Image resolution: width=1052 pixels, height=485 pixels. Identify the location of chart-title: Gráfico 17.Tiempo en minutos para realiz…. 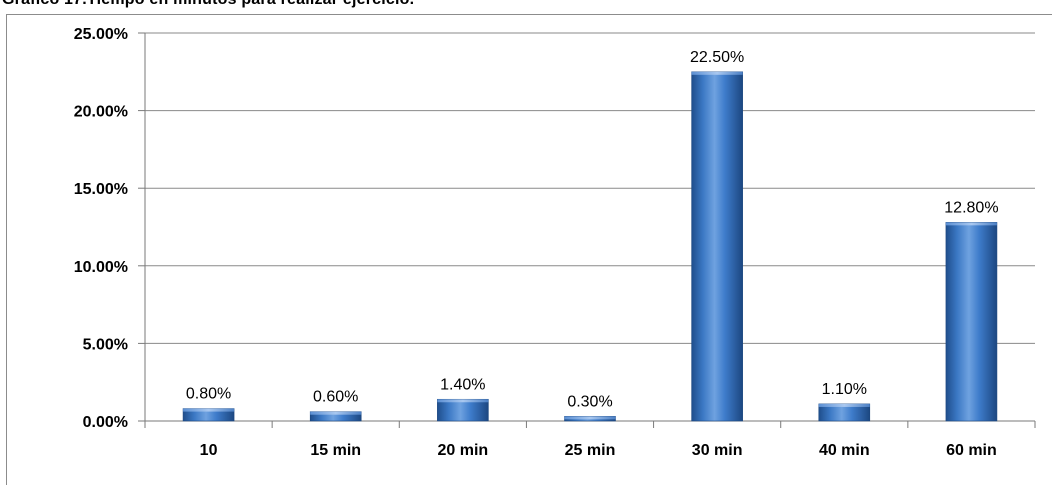
(208, 4).